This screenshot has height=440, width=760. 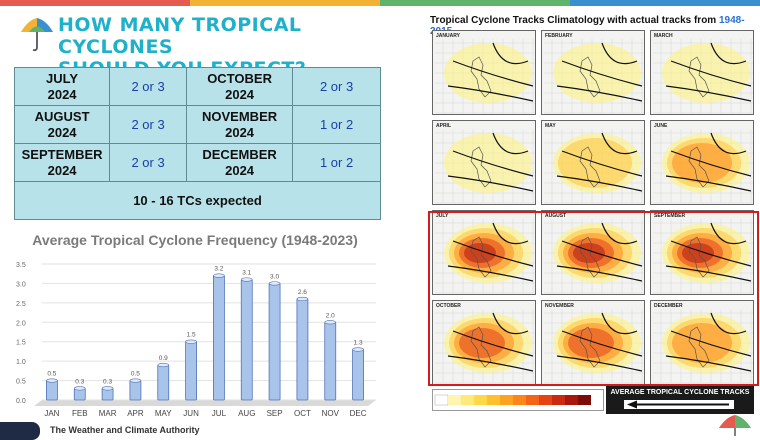 I want to click on track-map-november: NOVEMBER, so click(x=593, y=342).